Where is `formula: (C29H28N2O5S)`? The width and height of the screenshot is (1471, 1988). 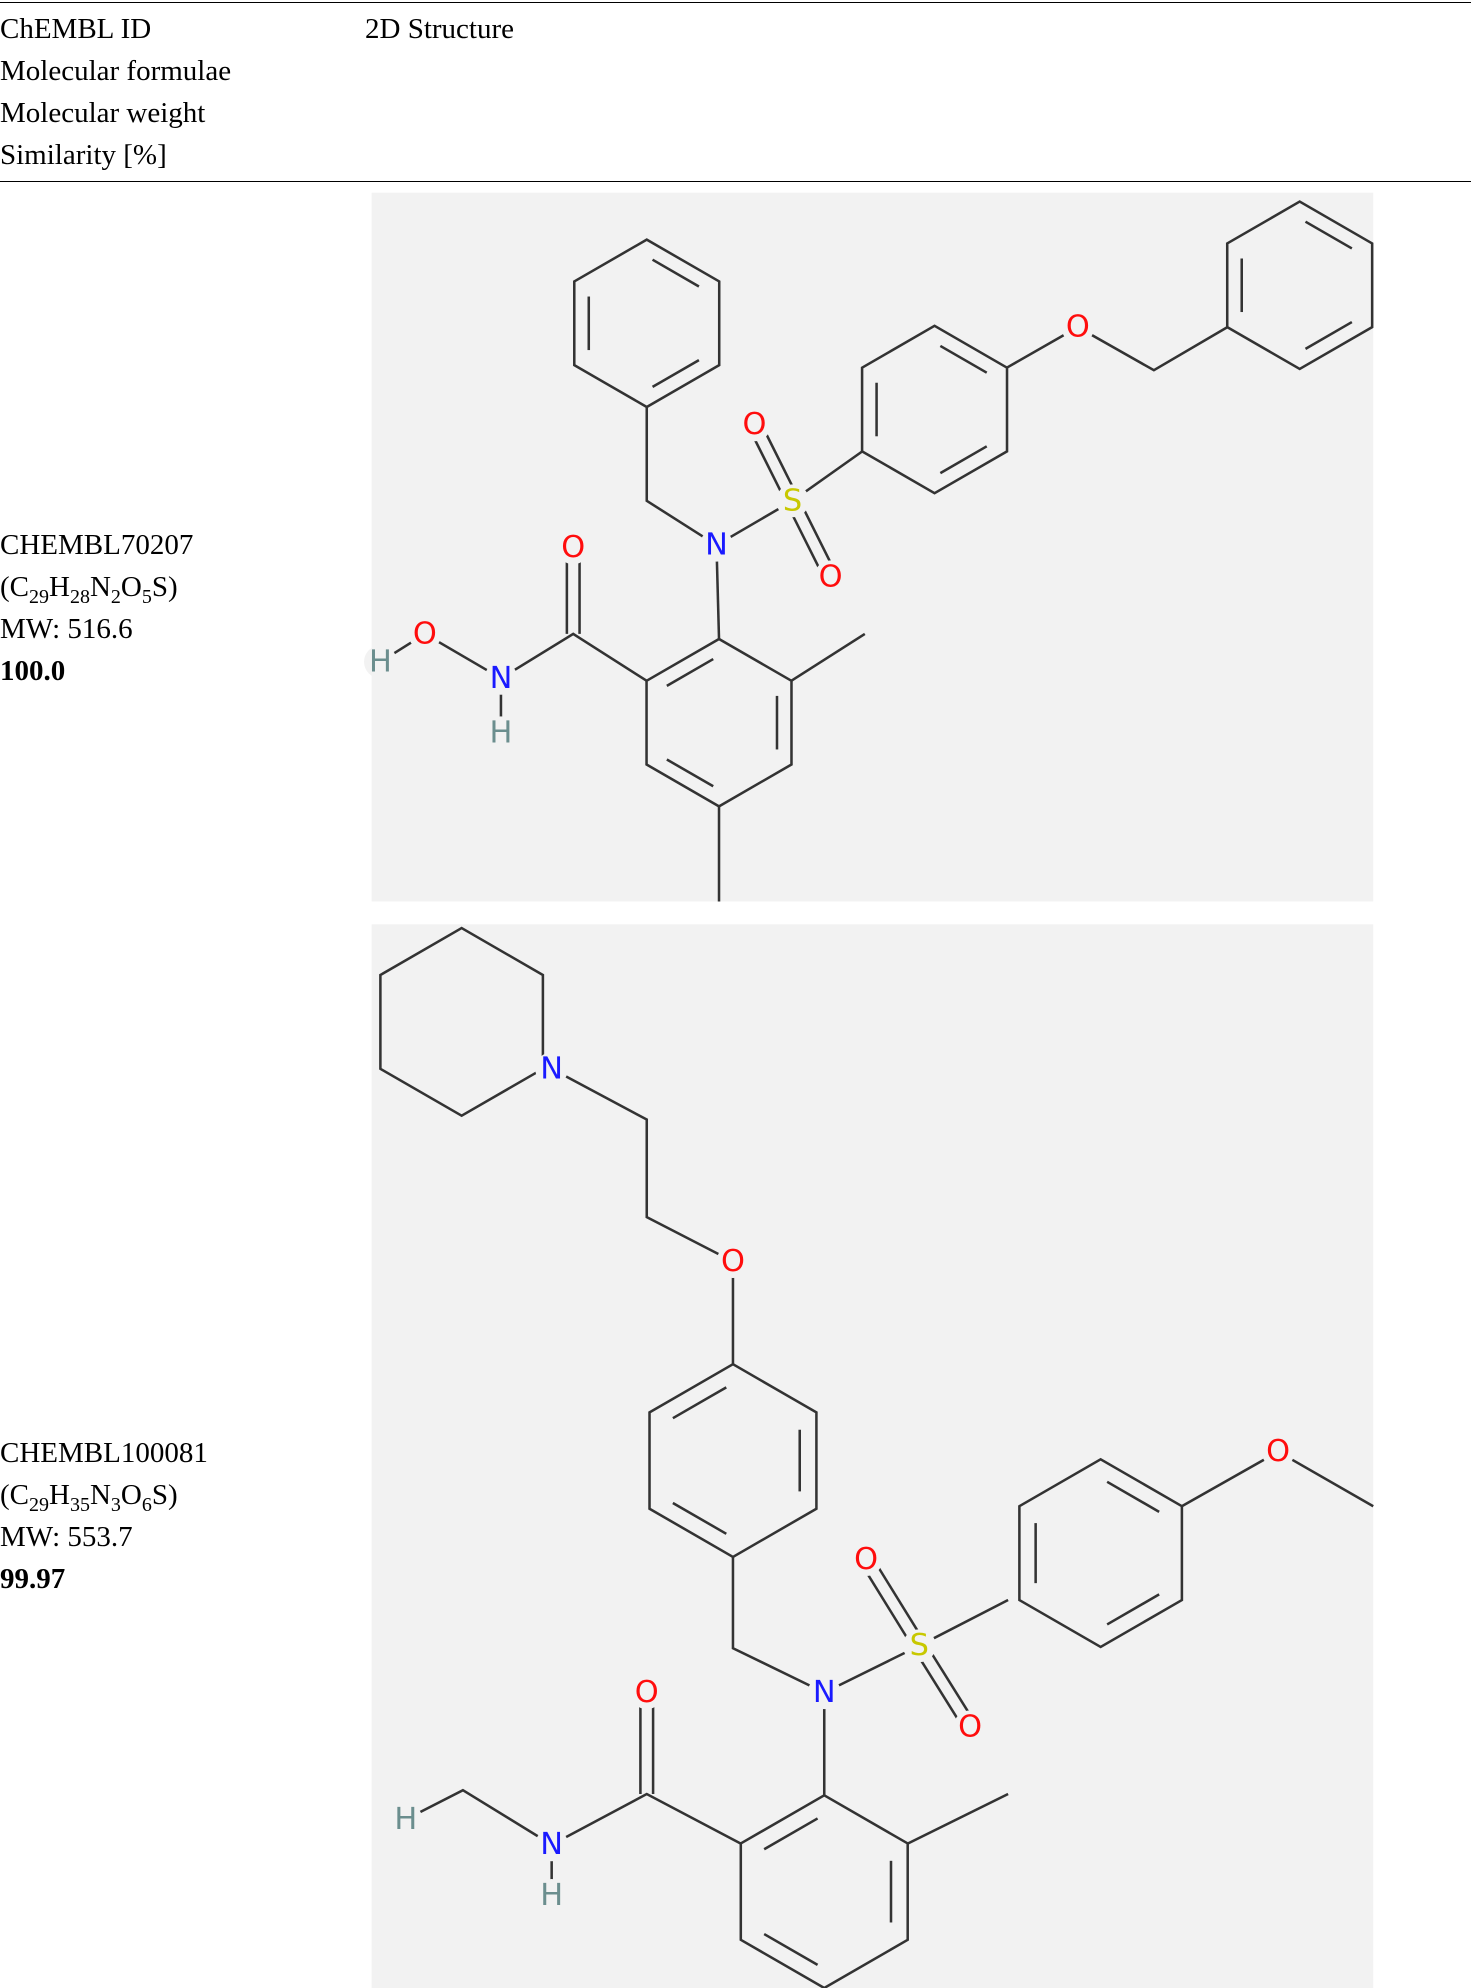
formula: (C29H28N2O5S) is located at coordinates (89, 589).